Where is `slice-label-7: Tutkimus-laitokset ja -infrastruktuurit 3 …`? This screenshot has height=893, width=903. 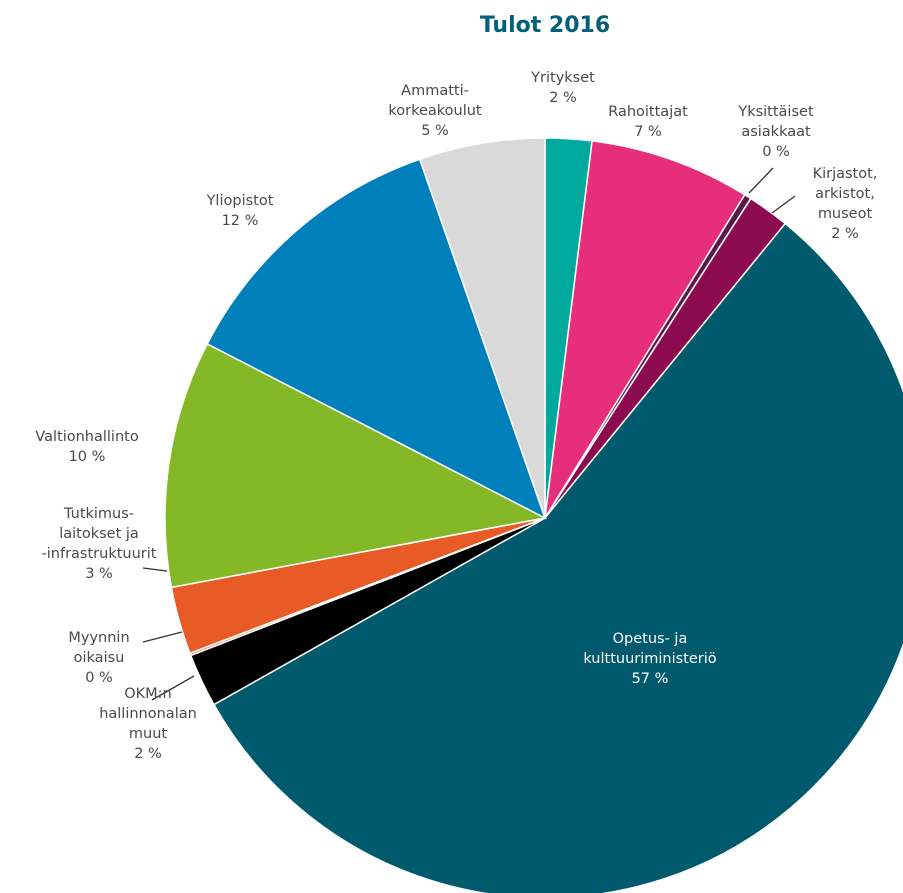
slice-label-7: Tutkimus-laitokset ja -infrastruktuurit 3 … is located at coordinates (99, 544).